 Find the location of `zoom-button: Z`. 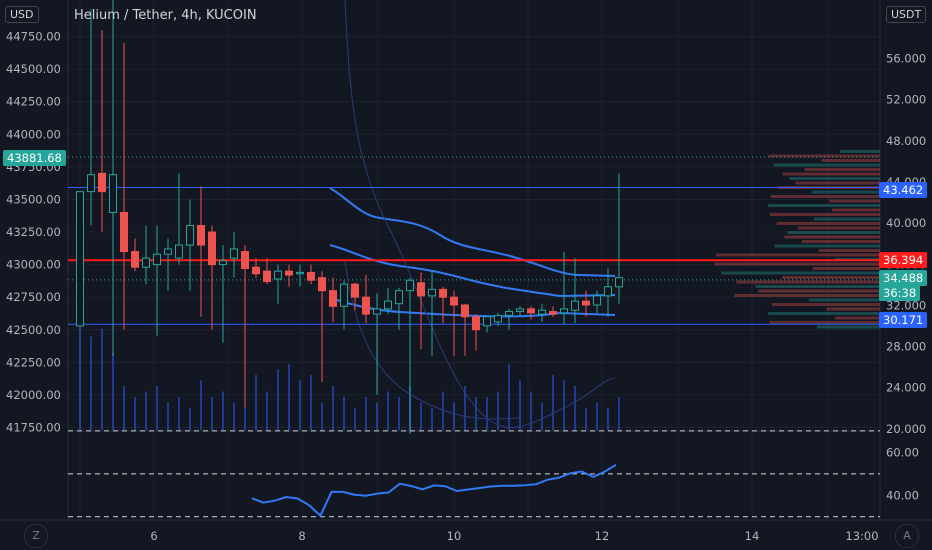

zoom-button: Z is located at coordinates (36, 536).